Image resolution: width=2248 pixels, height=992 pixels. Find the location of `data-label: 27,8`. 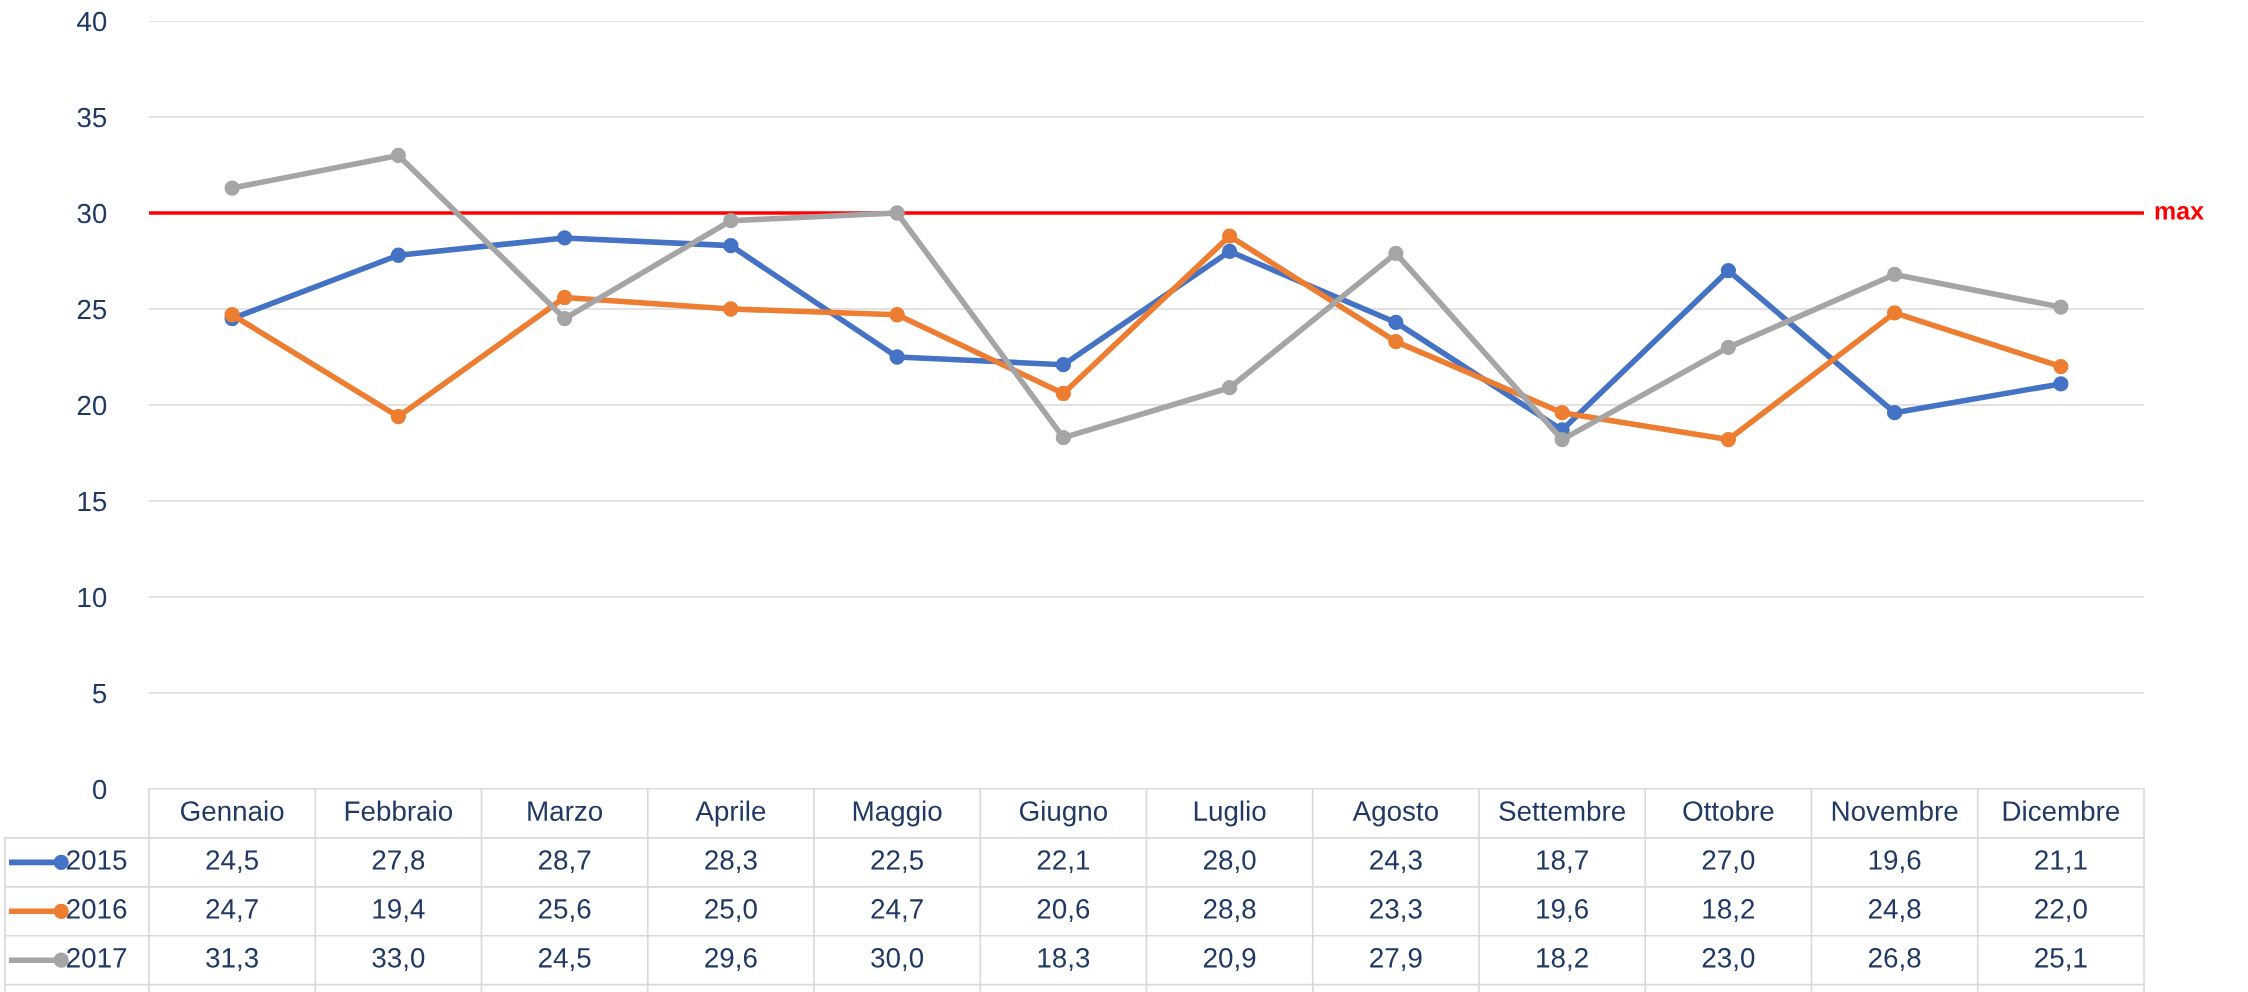

data-label: 27,8 is located at coordinates (398, 862).